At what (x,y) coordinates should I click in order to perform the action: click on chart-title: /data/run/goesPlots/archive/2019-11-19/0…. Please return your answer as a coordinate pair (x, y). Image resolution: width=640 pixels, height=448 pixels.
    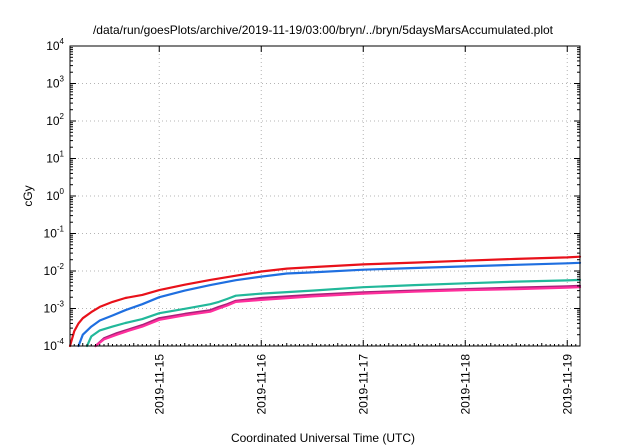
    Looking at the image, I should click on (323, 30).